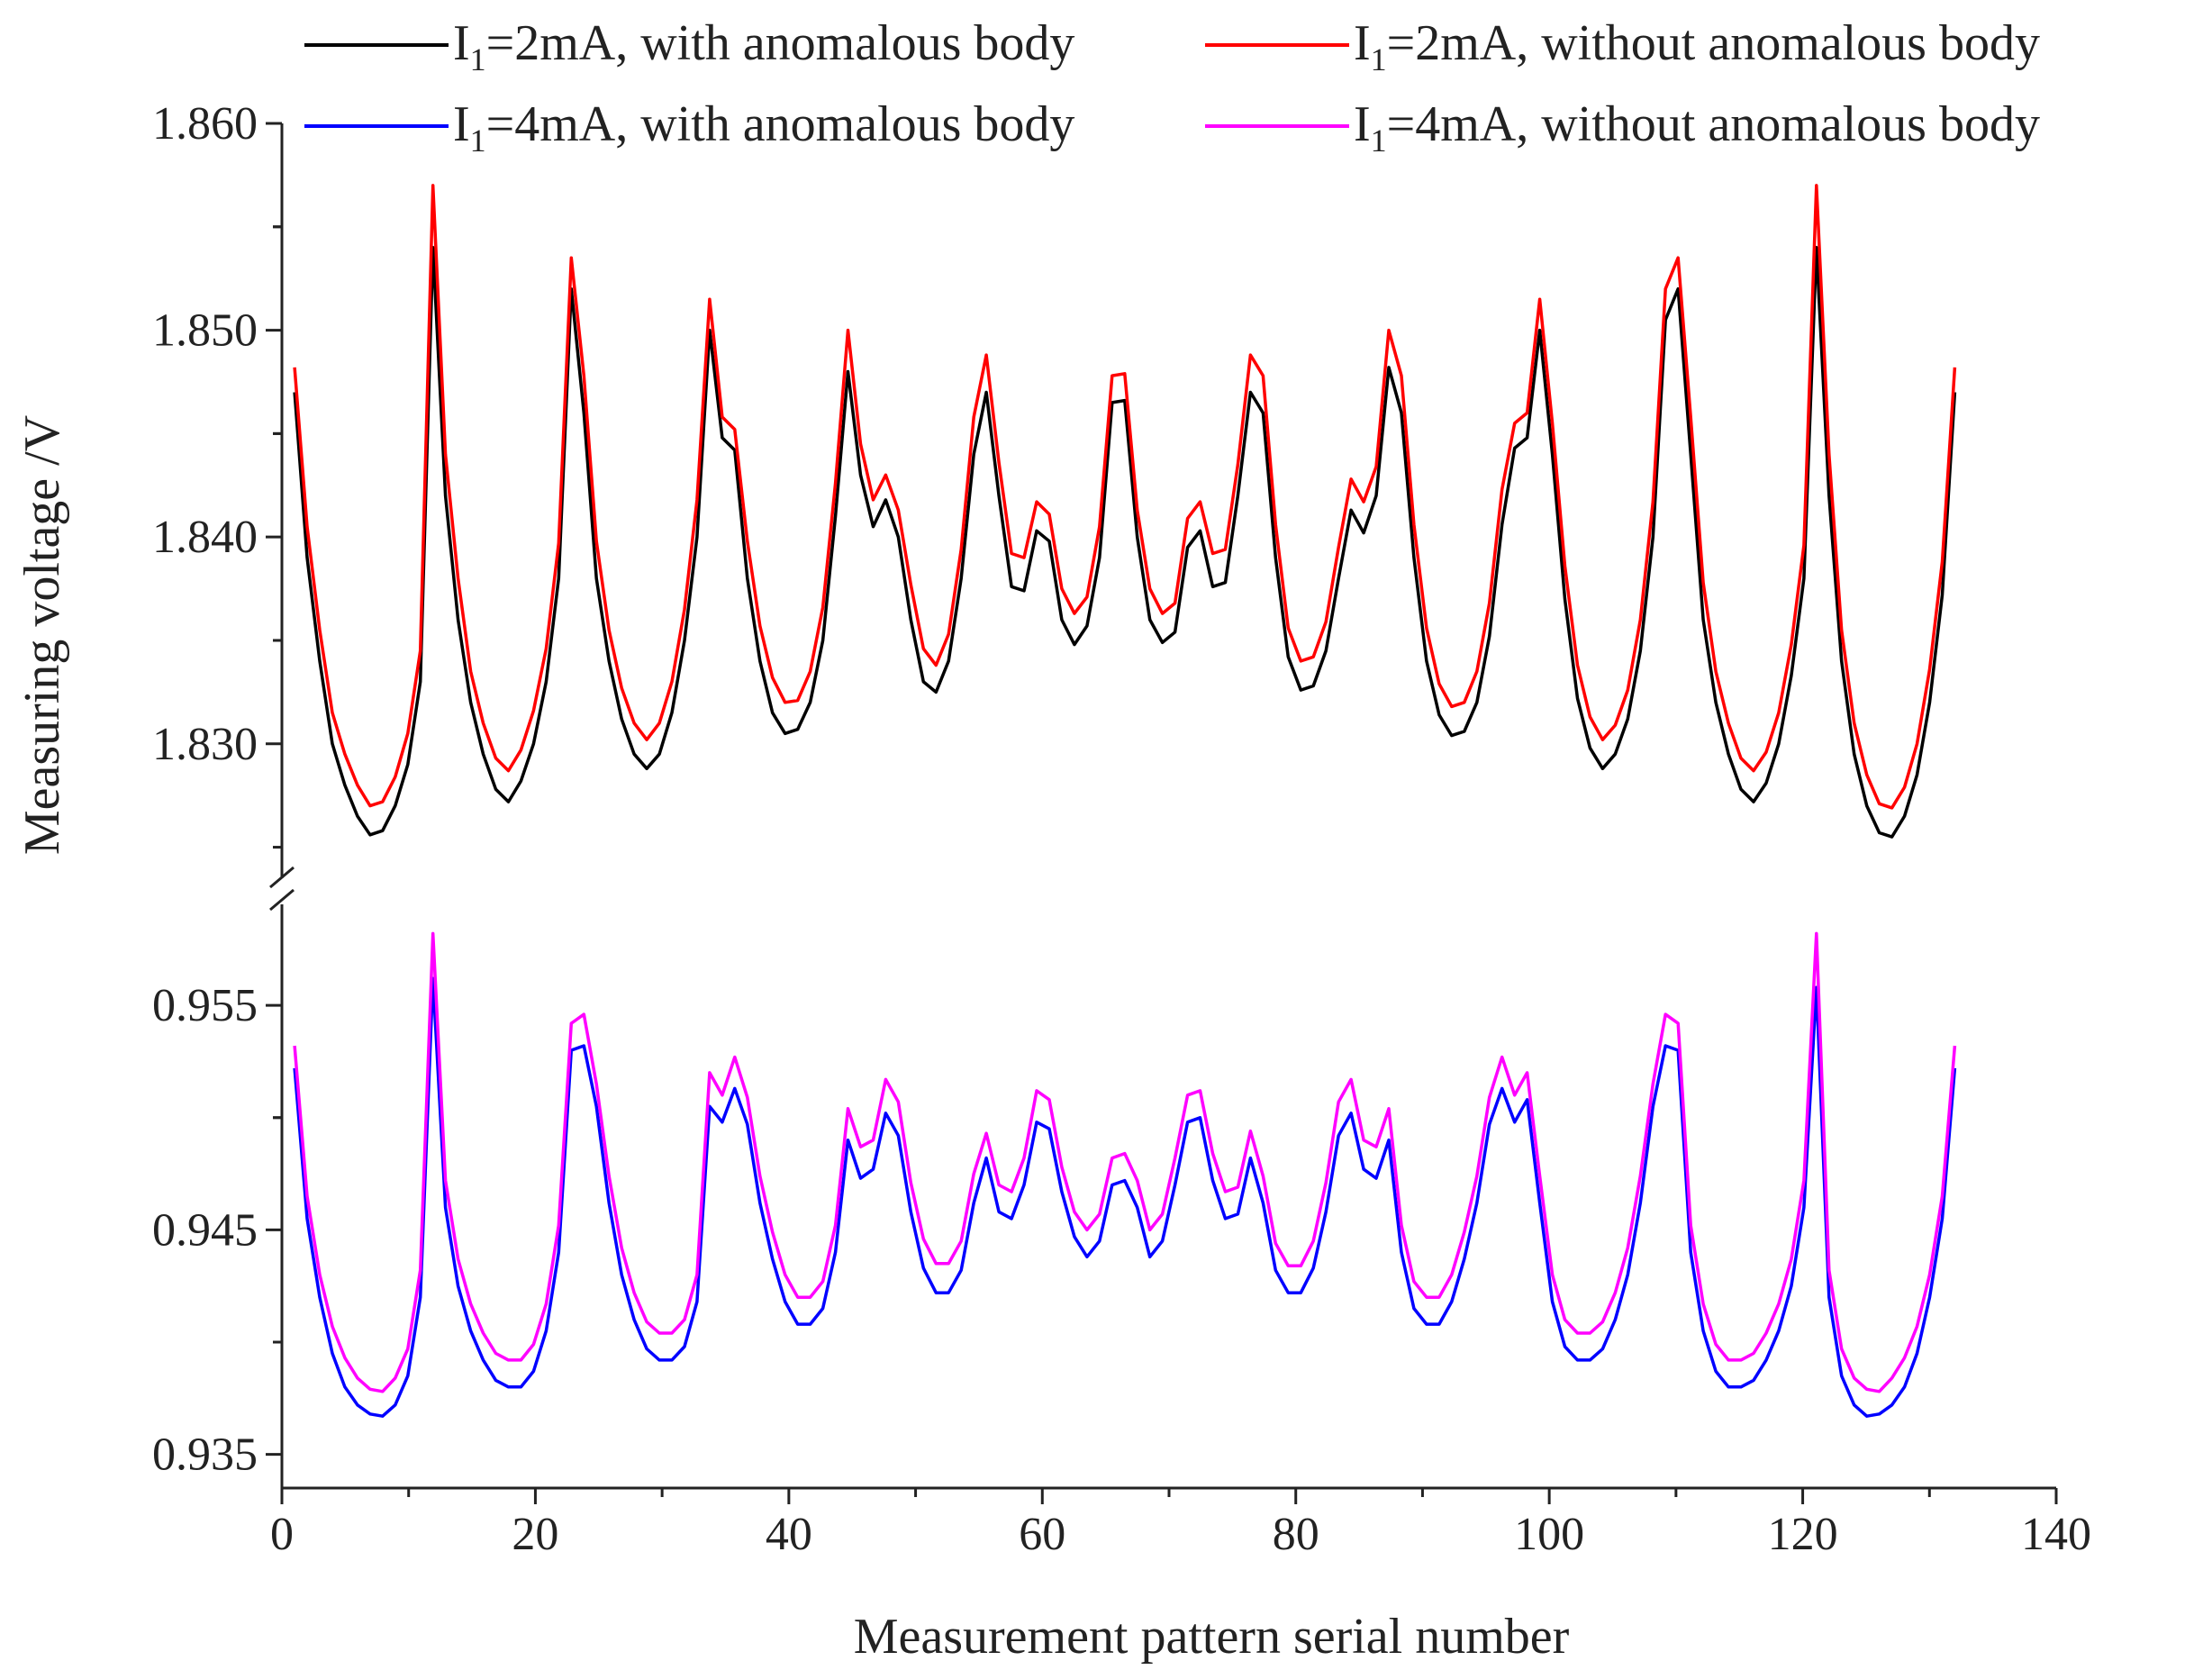 This screenshot has height=1679, width=2212. I want to click on x-tick-label: 20, so click(535, 1534).